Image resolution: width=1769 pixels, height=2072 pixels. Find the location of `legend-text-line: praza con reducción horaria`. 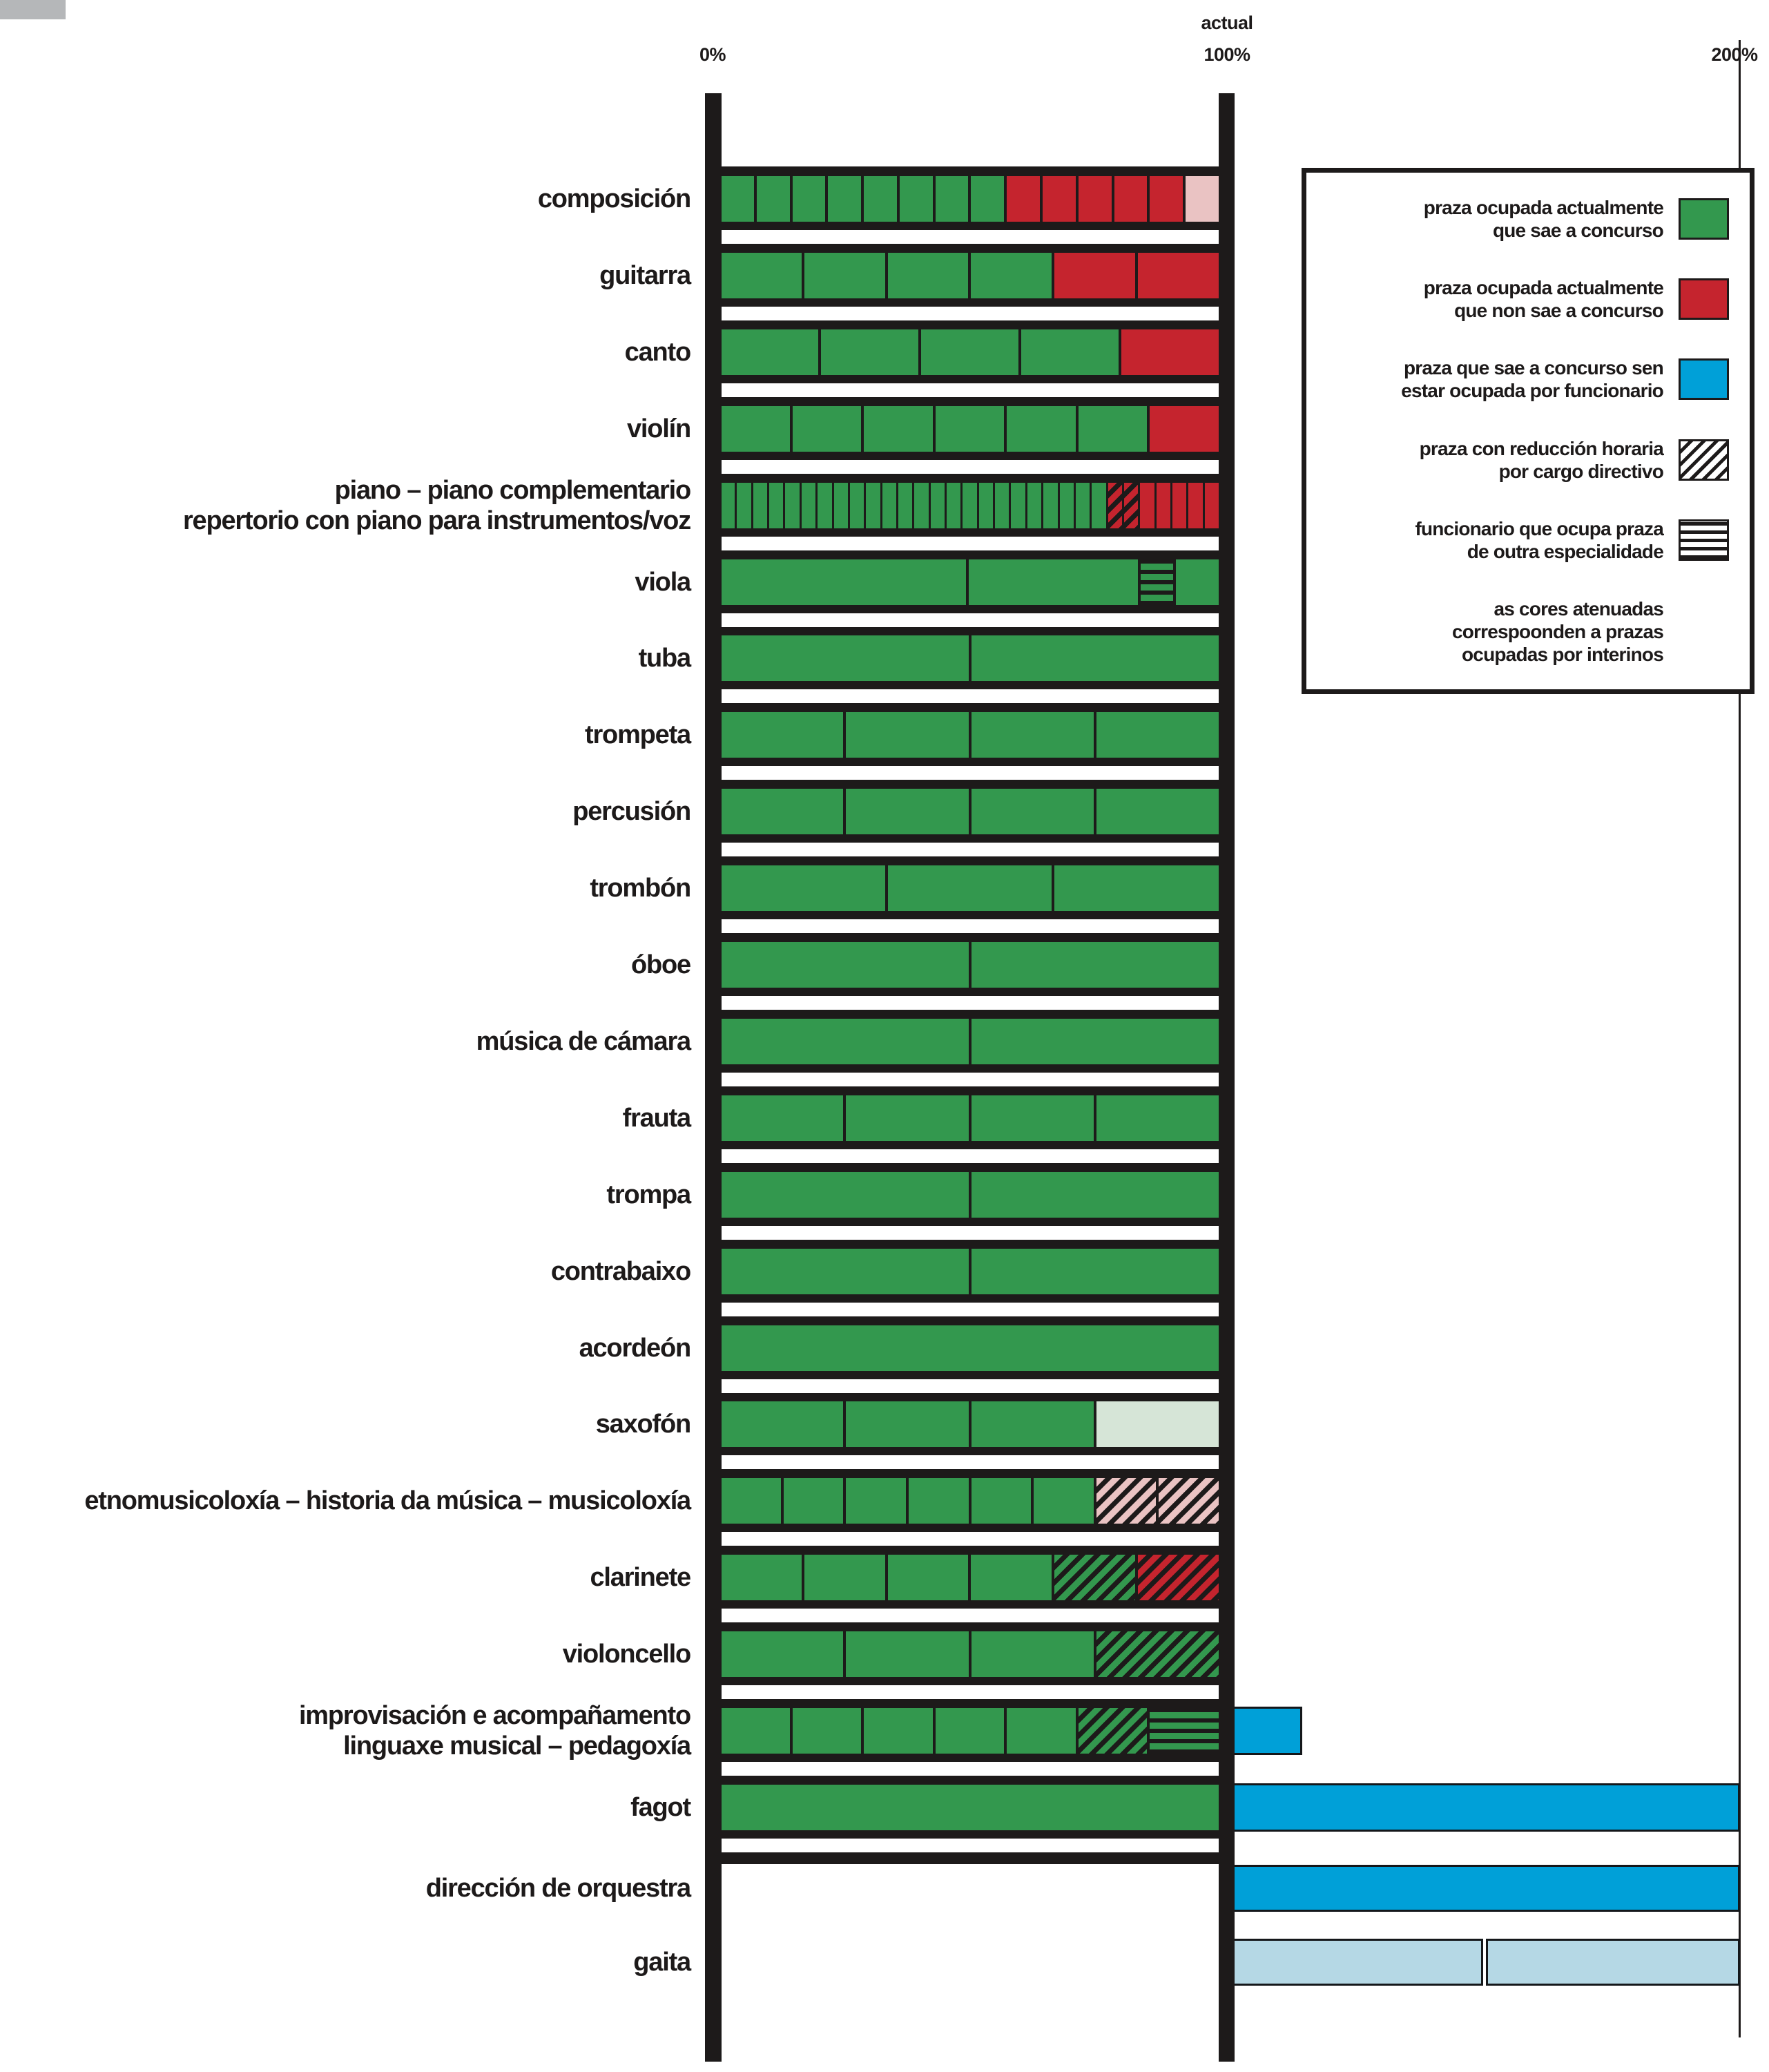

legend-text-line: praza con reducción horaria is located at coordinates (1541, 448).